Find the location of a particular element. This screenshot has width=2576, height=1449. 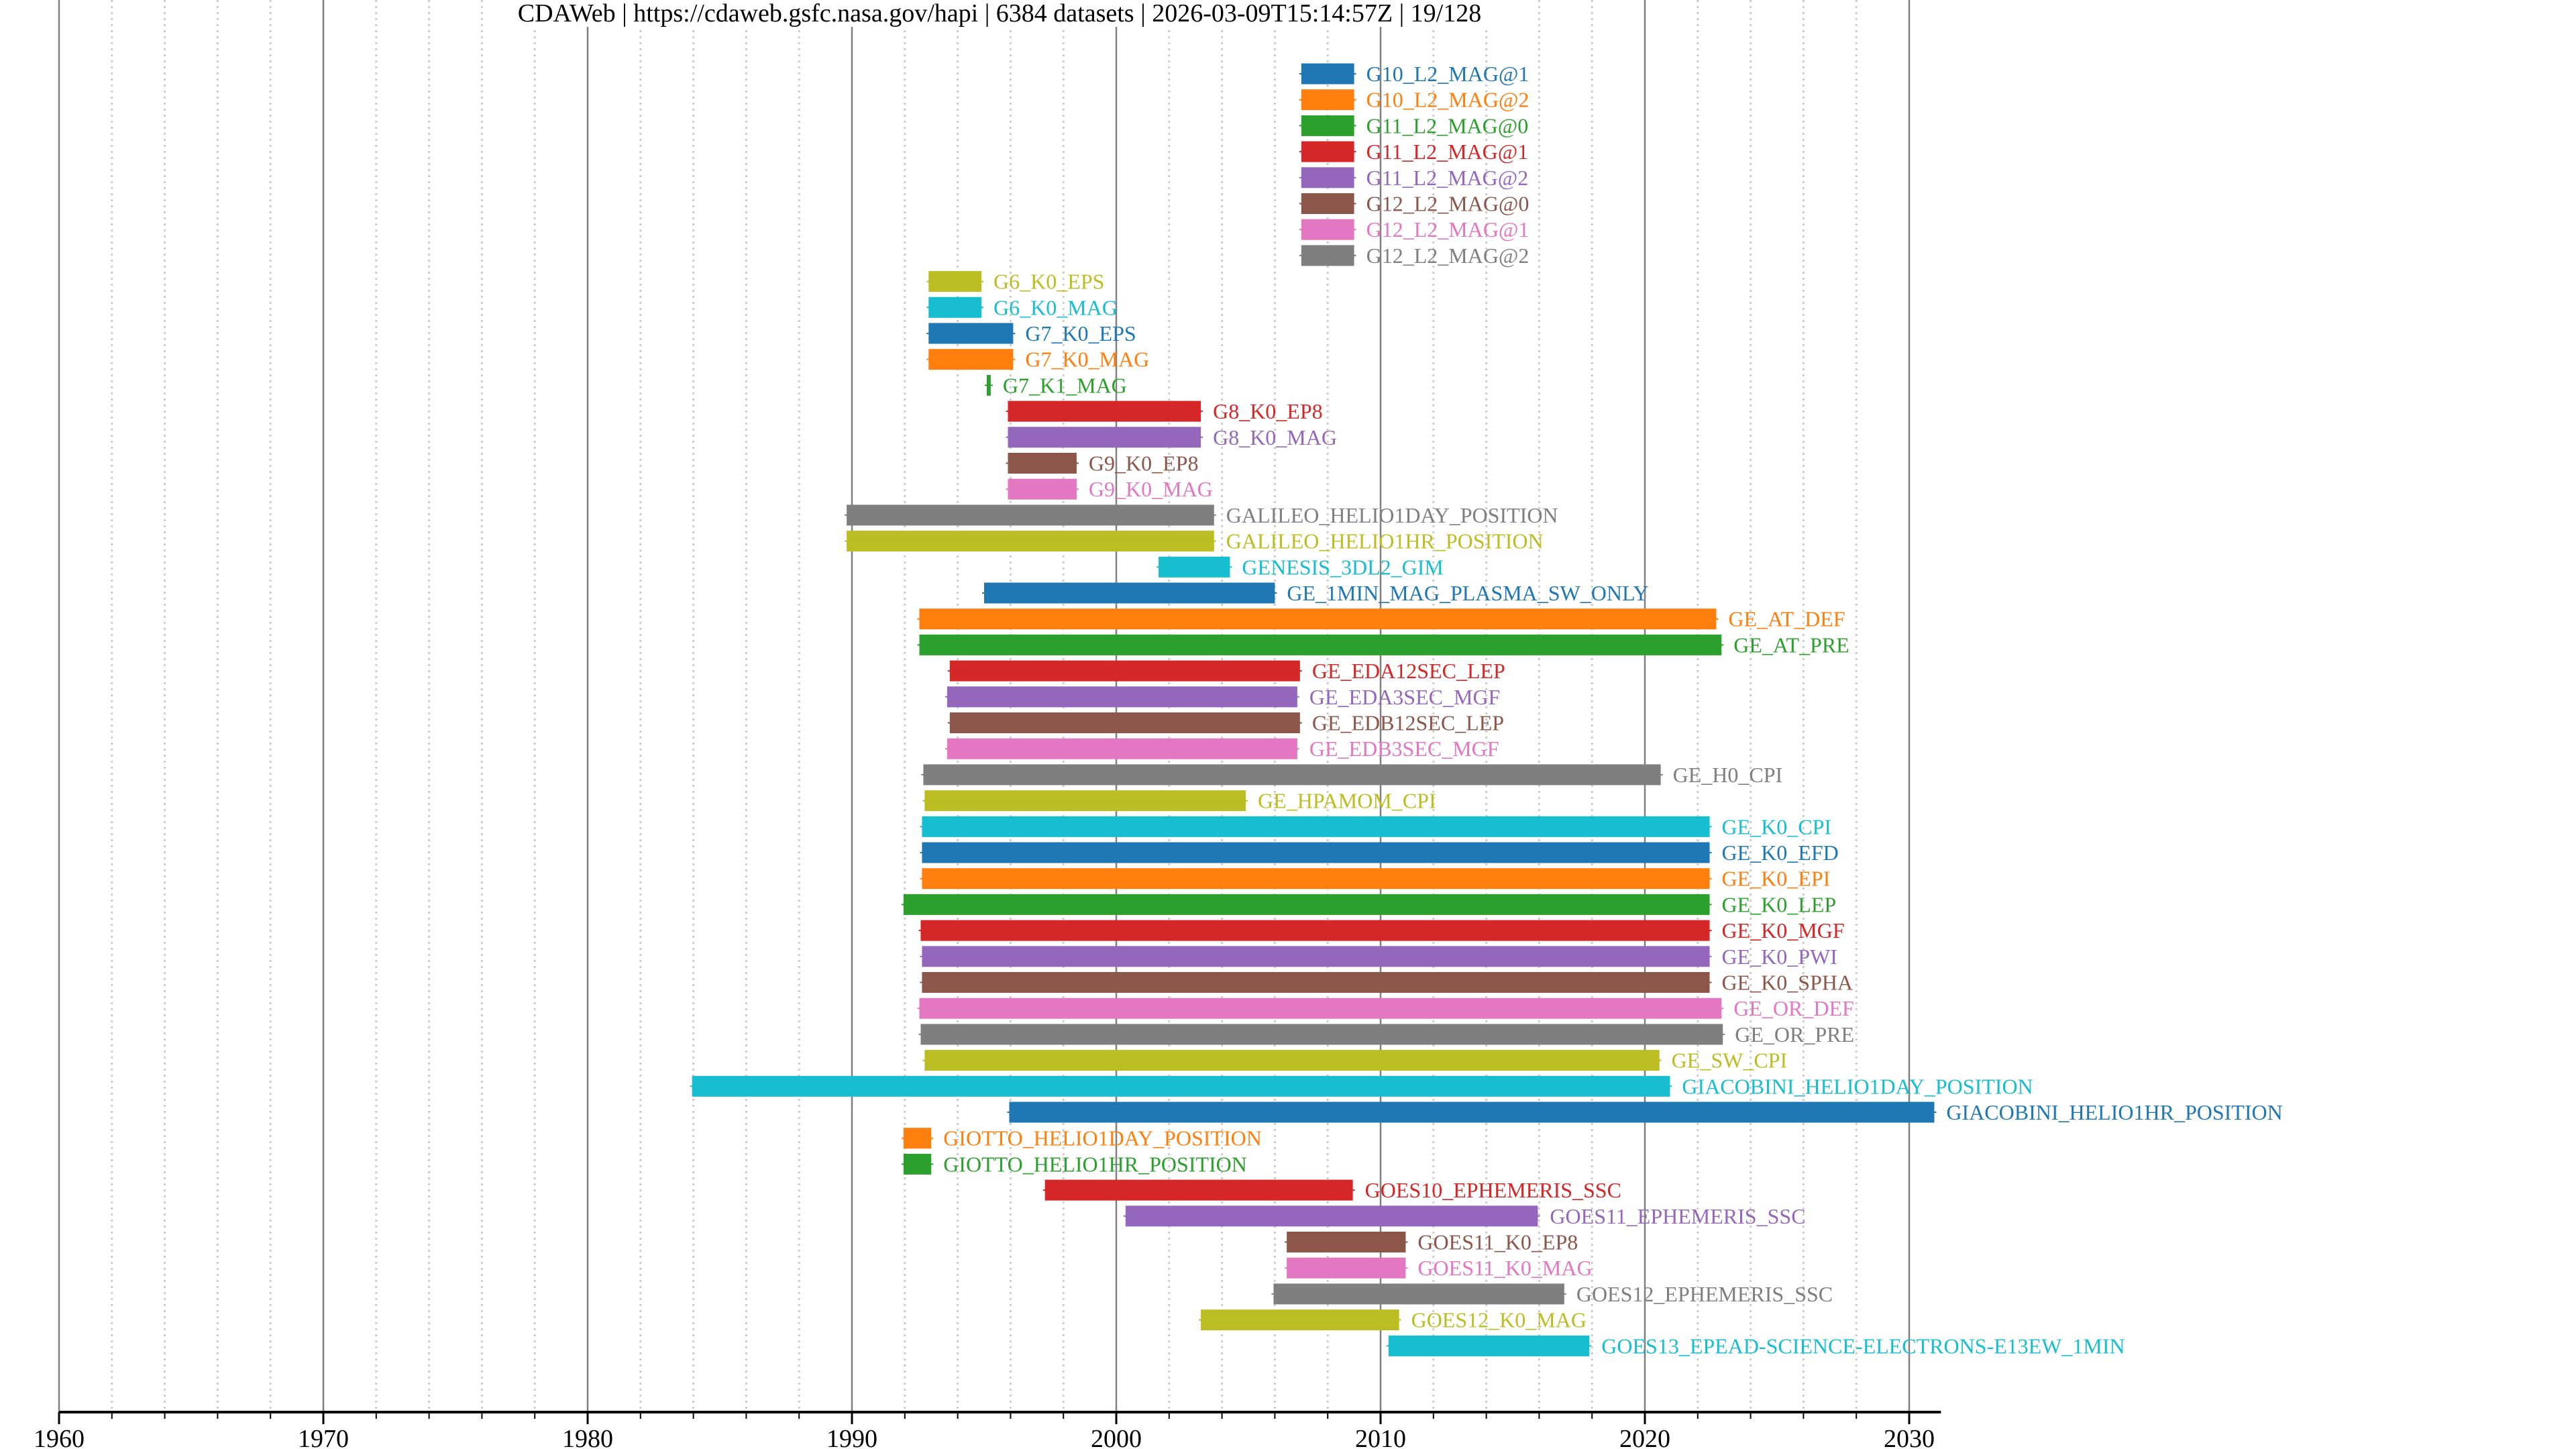

dataset-label: GE_OR_DEF is located at coordinates (1793, 1008).